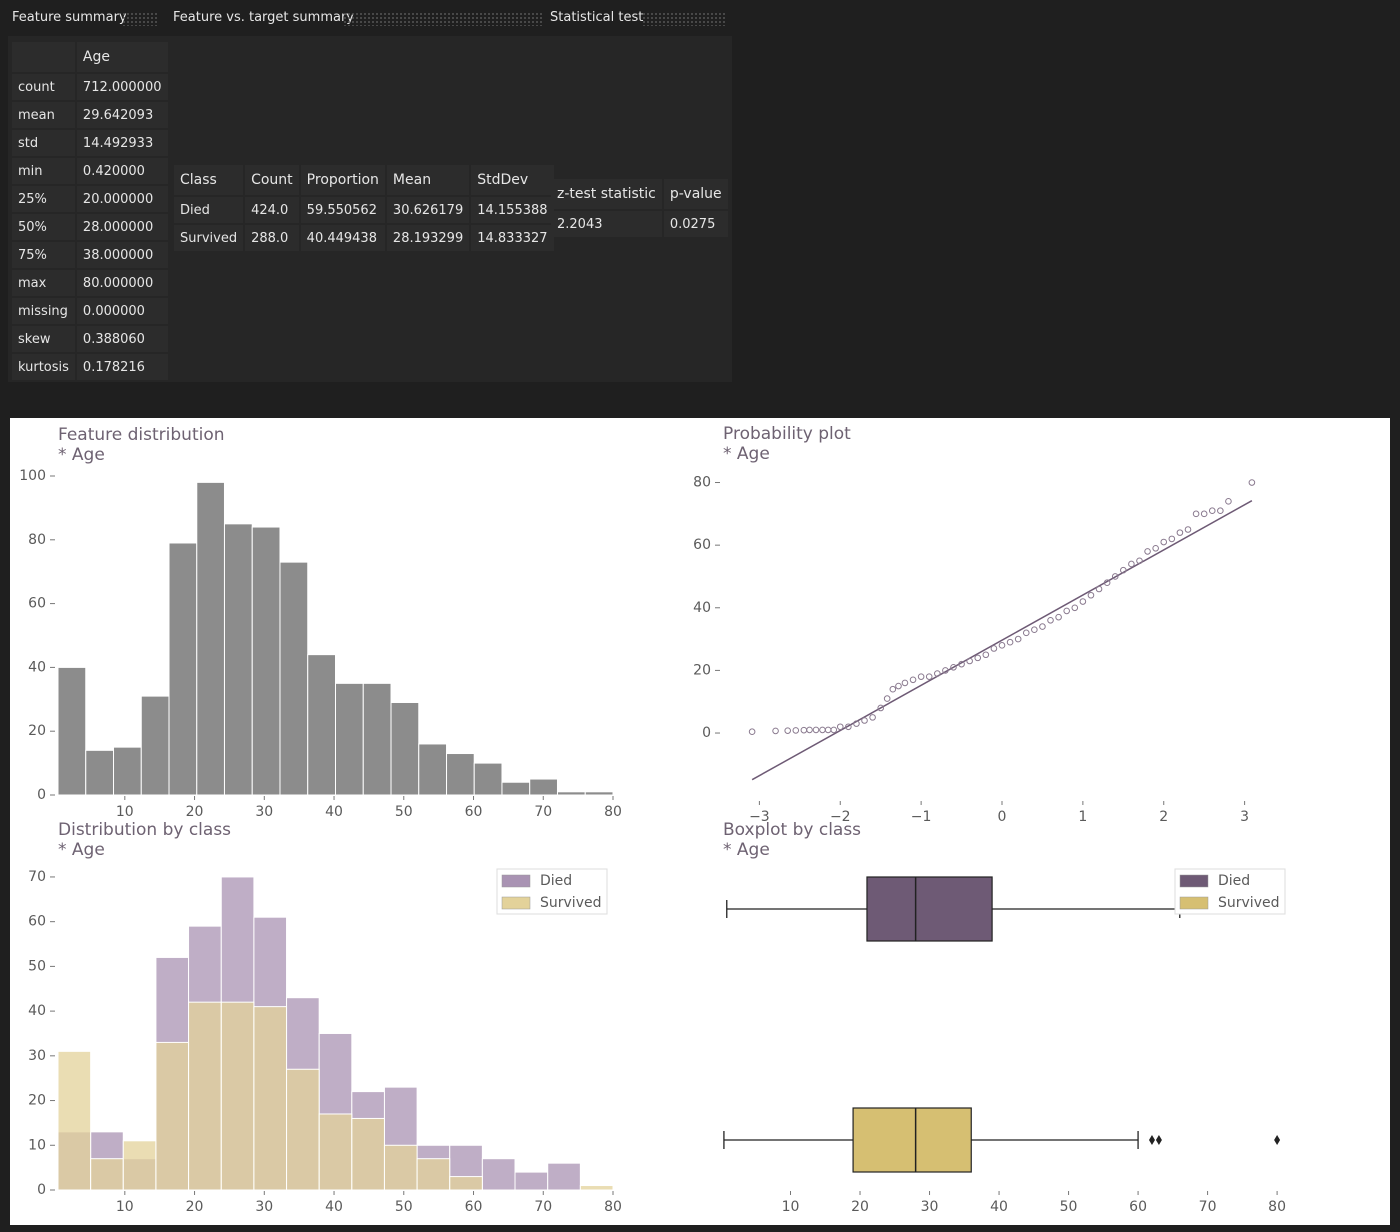  I want to click on tab: Statistical test, so click(597, 17).